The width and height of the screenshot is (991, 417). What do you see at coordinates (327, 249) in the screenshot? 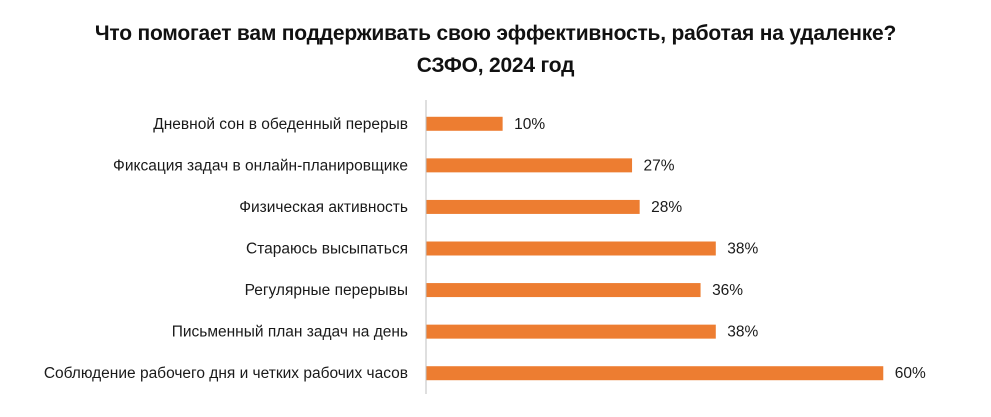
I see `category-label: Стараюсь высыпаться` at bounding box center [327, 249].